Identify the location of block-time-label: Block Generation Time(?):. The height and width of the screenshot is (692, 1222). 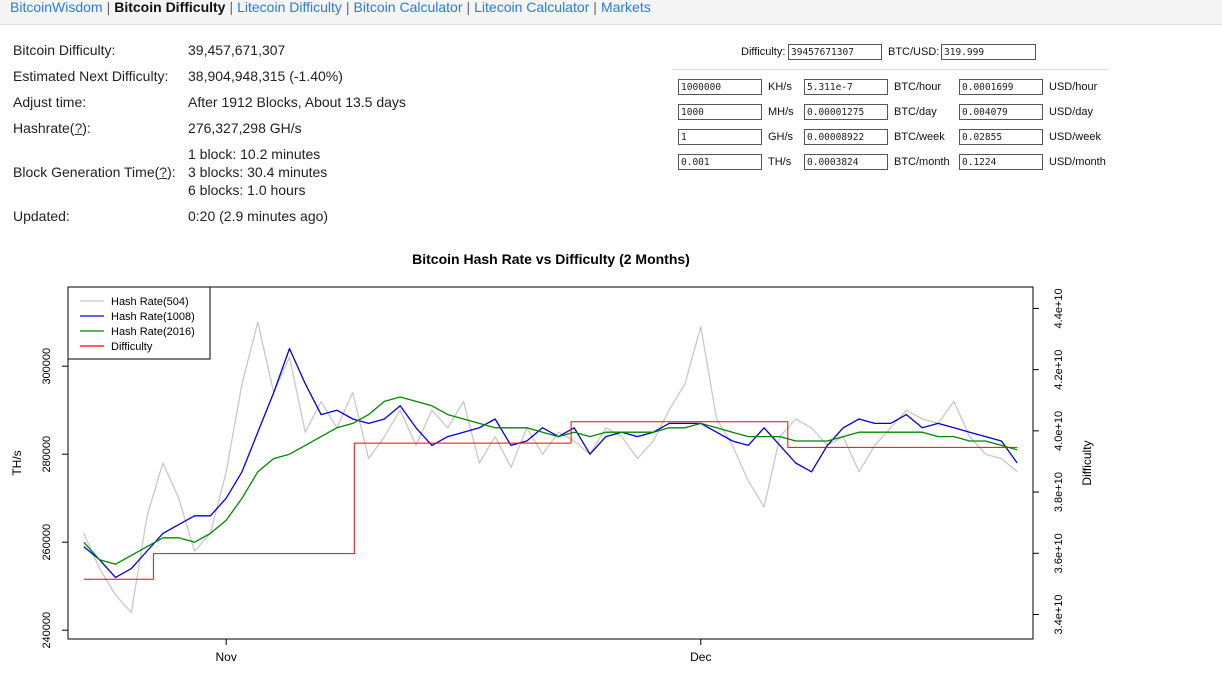
(94, 172).